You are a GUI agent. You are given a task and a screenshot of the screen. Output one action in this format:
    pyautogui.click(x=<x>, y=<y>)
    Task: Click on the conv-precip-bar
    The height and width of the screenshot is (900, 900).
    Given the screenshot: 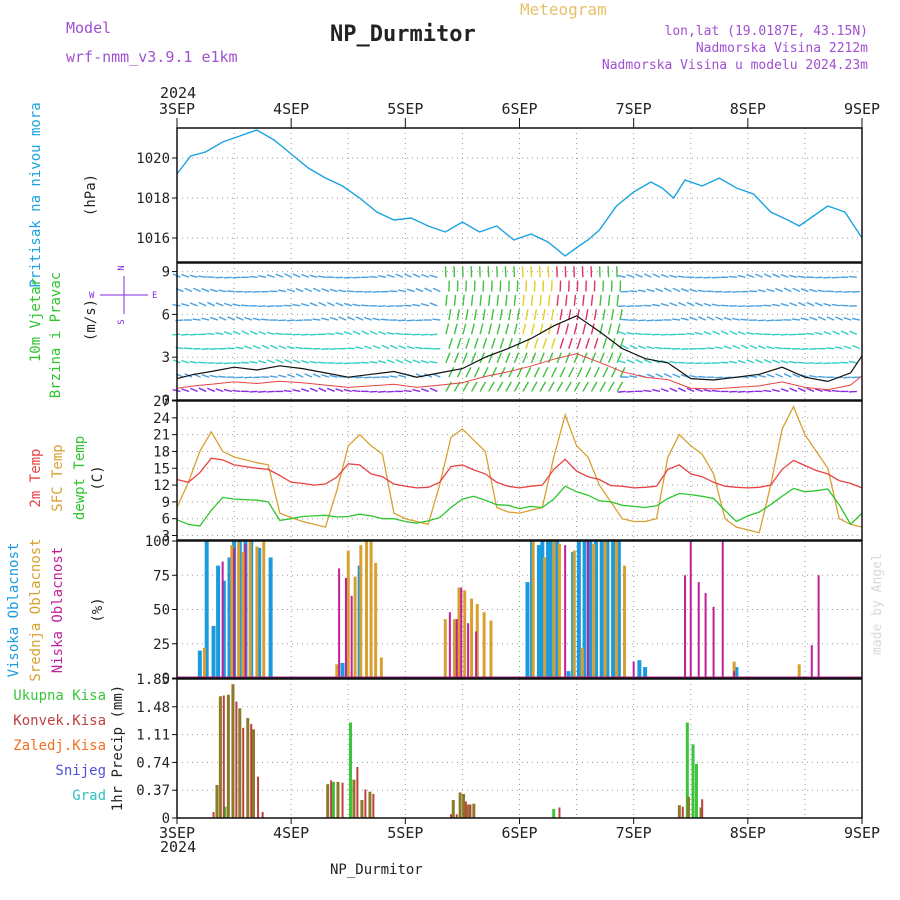 What is the action you would take?
    pyautogui.click(x=465, y=809)
    